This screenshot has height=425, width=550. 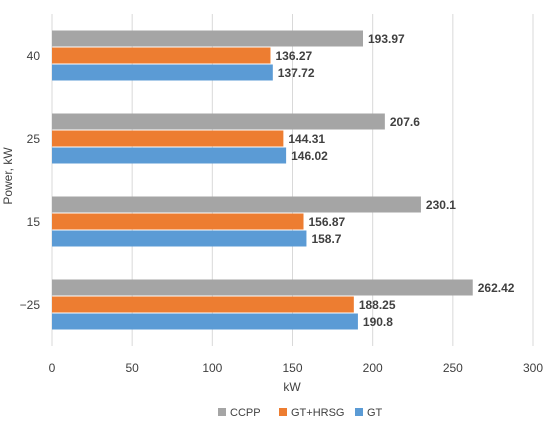 What do you see at coordinates (441, 205) in the screenshot?
I see `data-label: 230.1` at bounding box center [441, 205].